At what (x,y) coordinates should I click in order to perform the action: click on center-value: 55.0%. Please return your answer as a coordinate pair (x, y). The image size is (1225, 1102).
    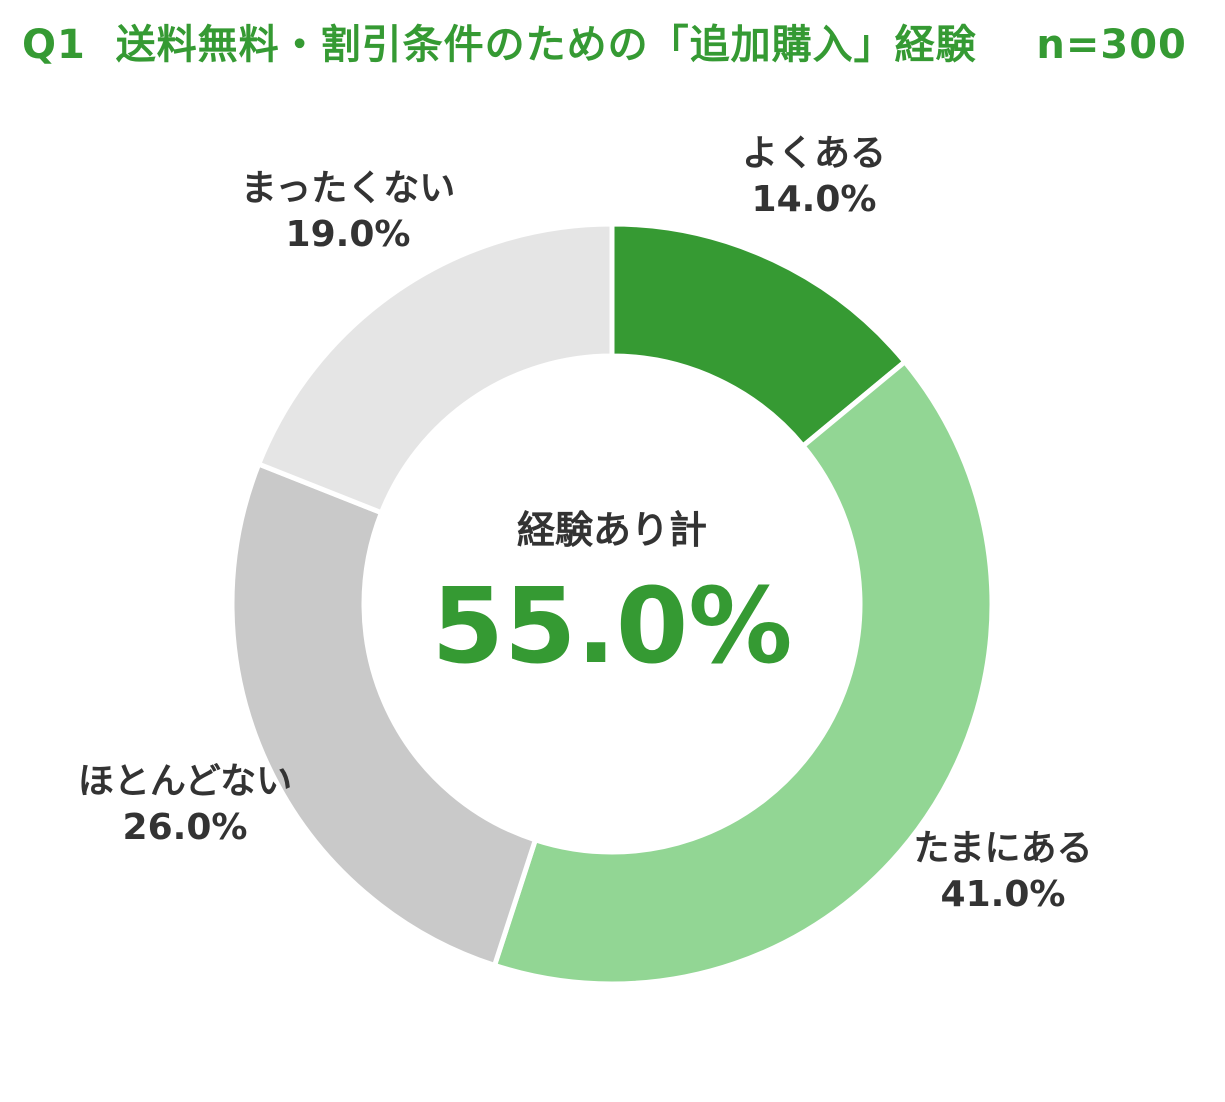
    Looking at the image, I should click on (612, 626).